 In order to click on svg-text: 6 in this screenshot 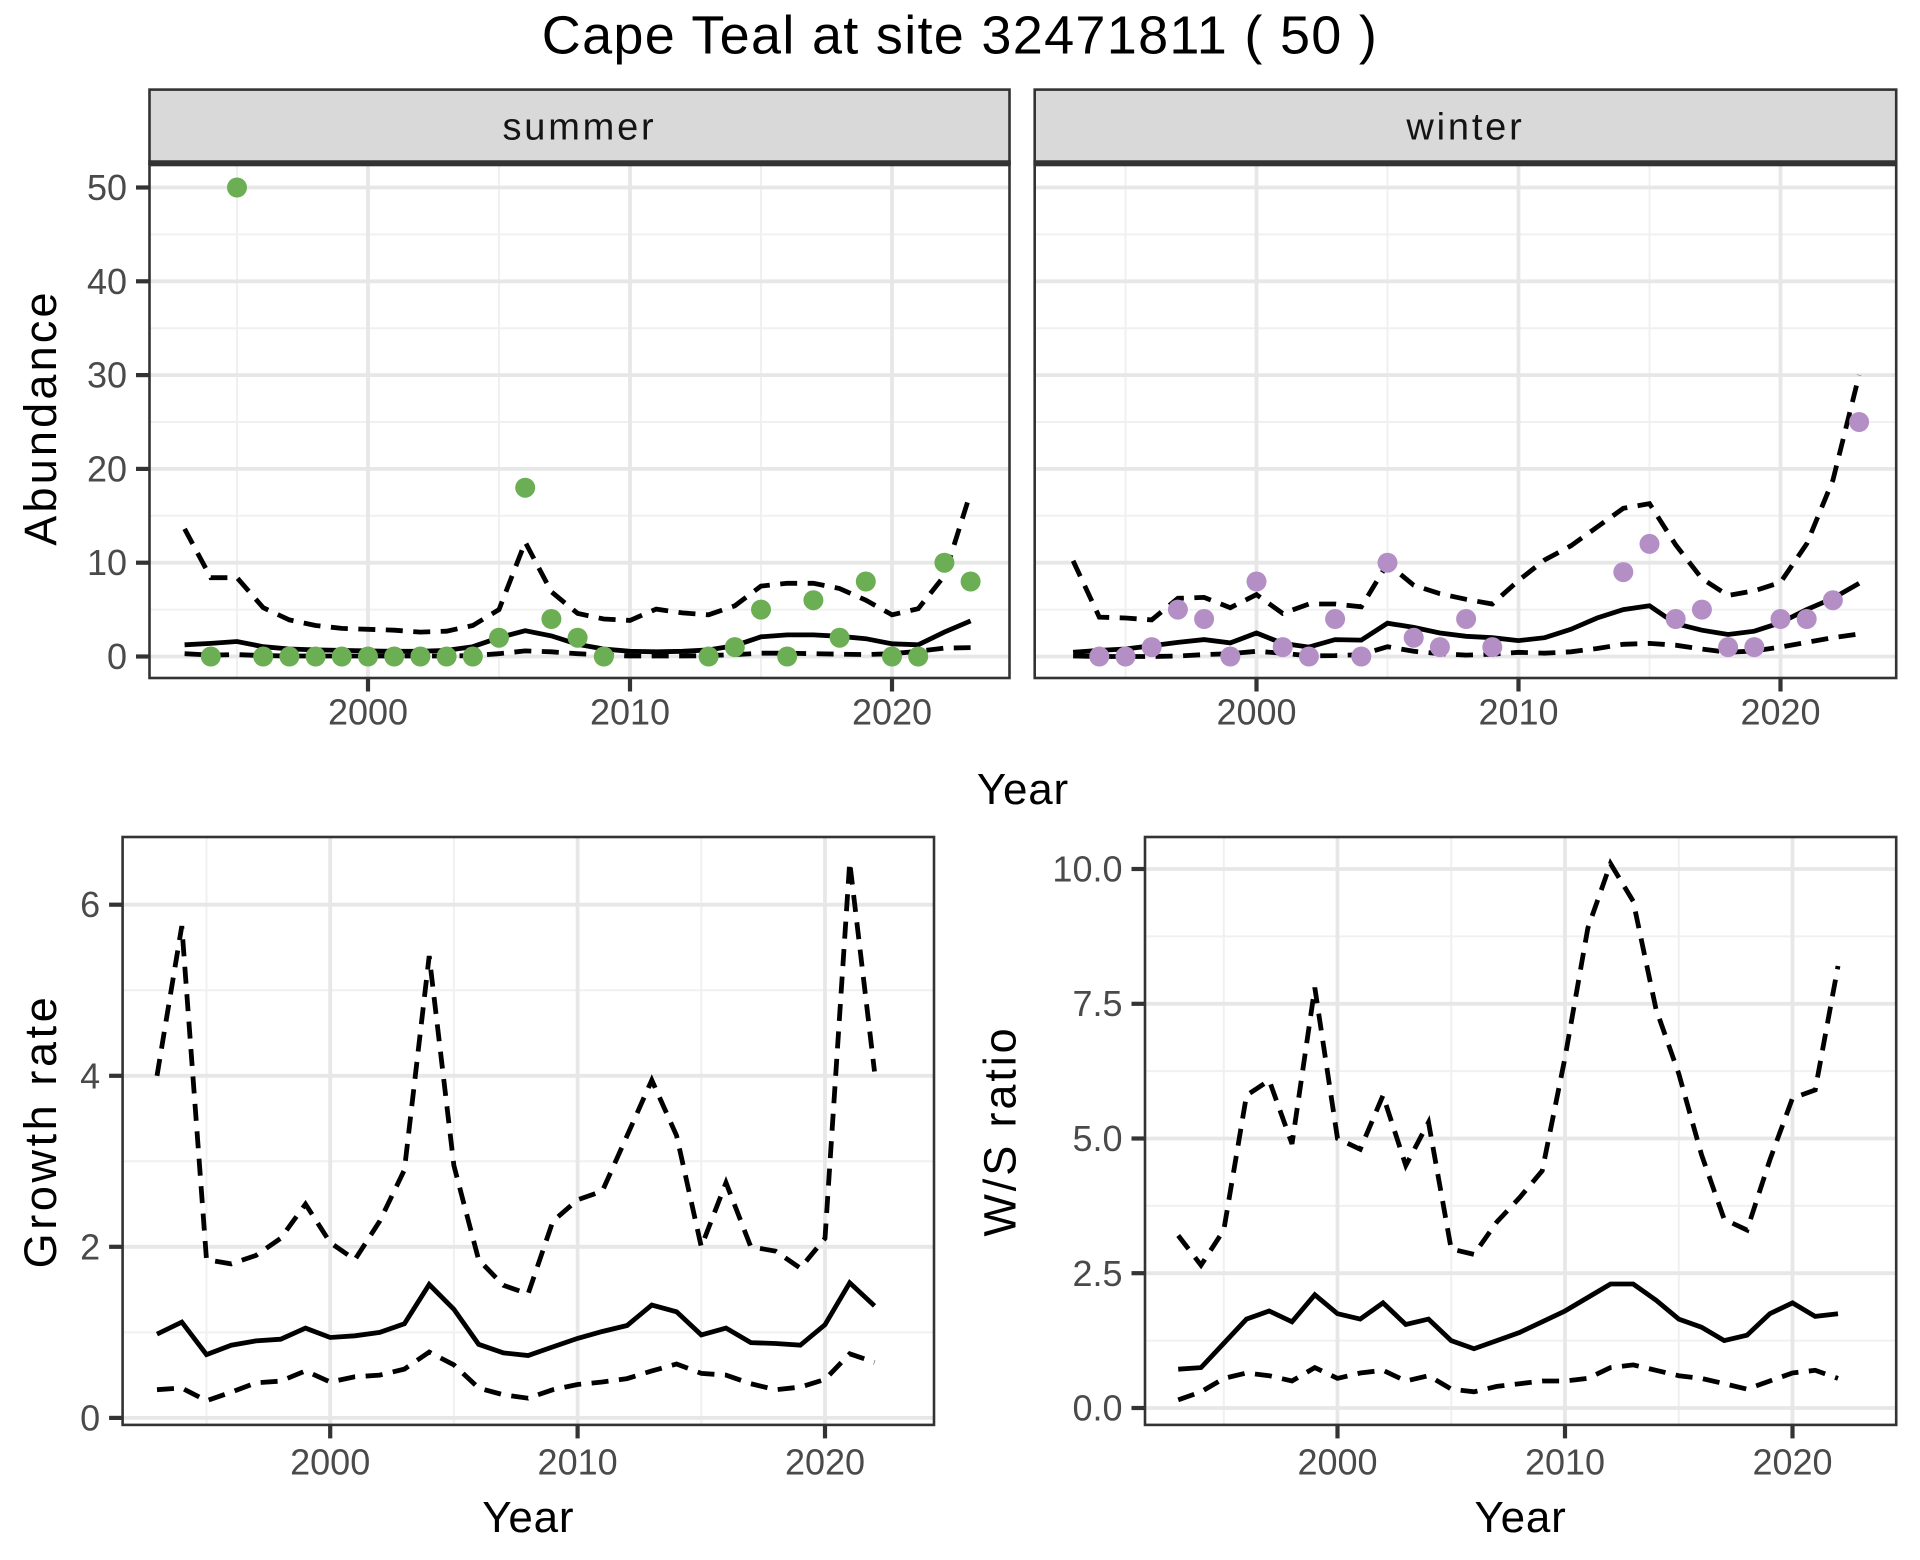, I will do `click(90, 904)`.